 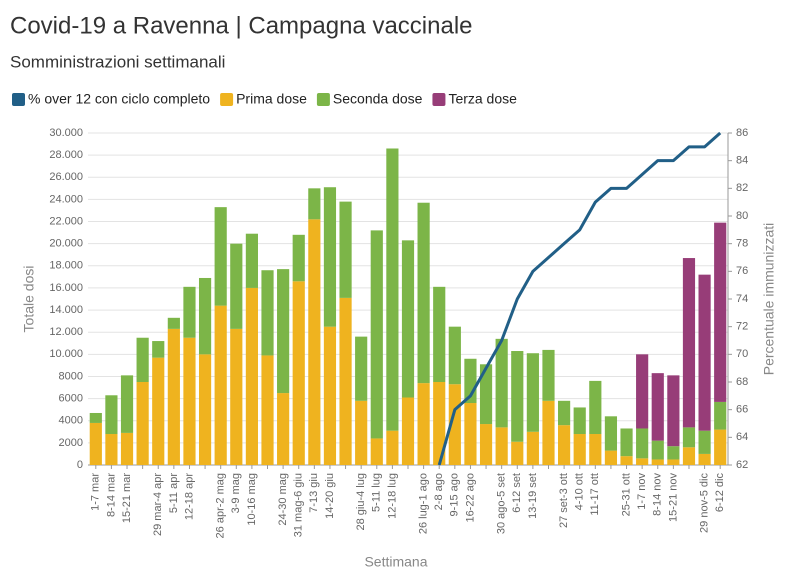 I want to click on x-tick-label: 8-14 mar, so click(x=111, y=495).